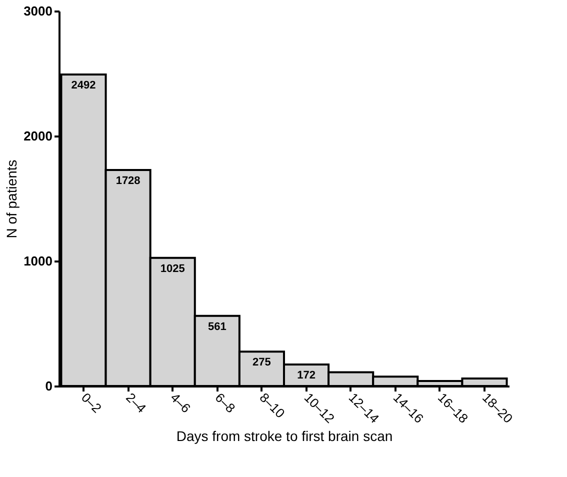  What do you see at coordinates (38, 261) in the screenshot?
I see `y-tick-label: 1000` at bounding box center [38, 261].